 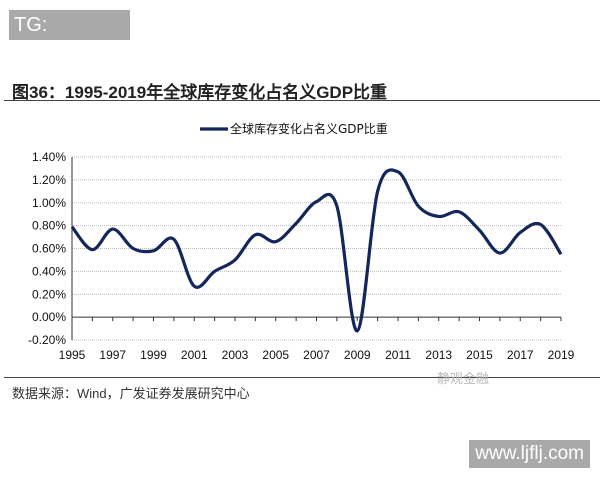 I want to click on y-tick-label: 0.20%, so click(x=49, y=294).